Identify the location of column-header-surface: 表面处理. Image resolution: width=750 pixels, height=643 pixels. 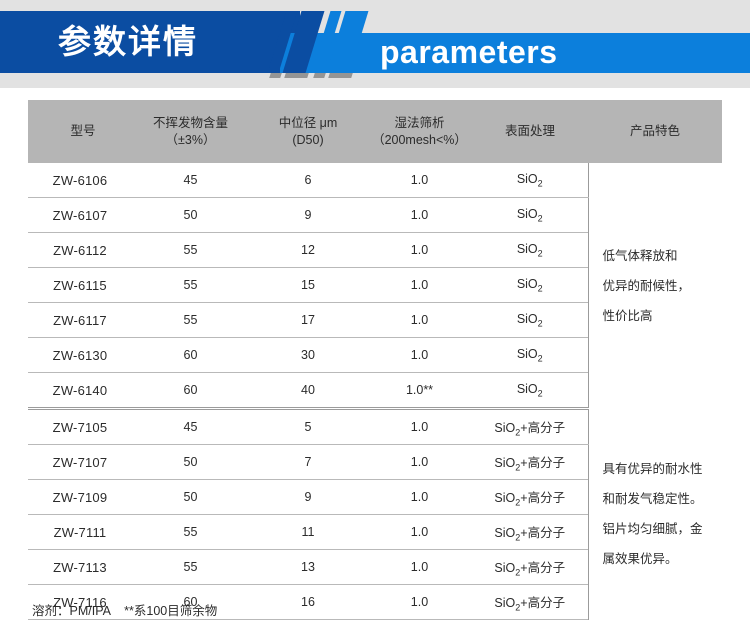
(530, 131).